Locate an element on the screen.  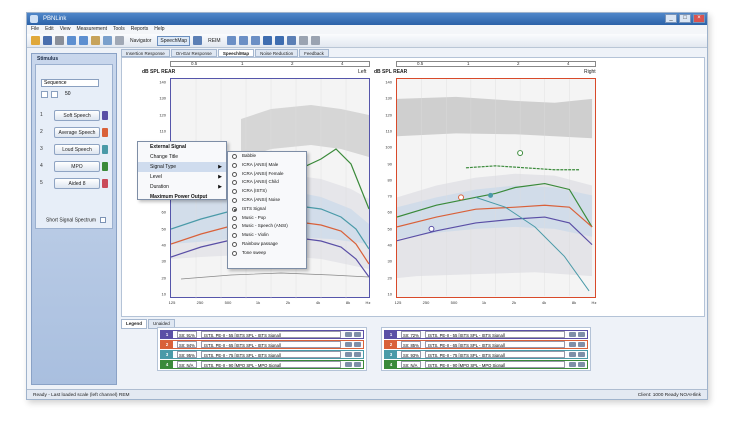
short-signal-checkbox is located at coordinates (103, 220).